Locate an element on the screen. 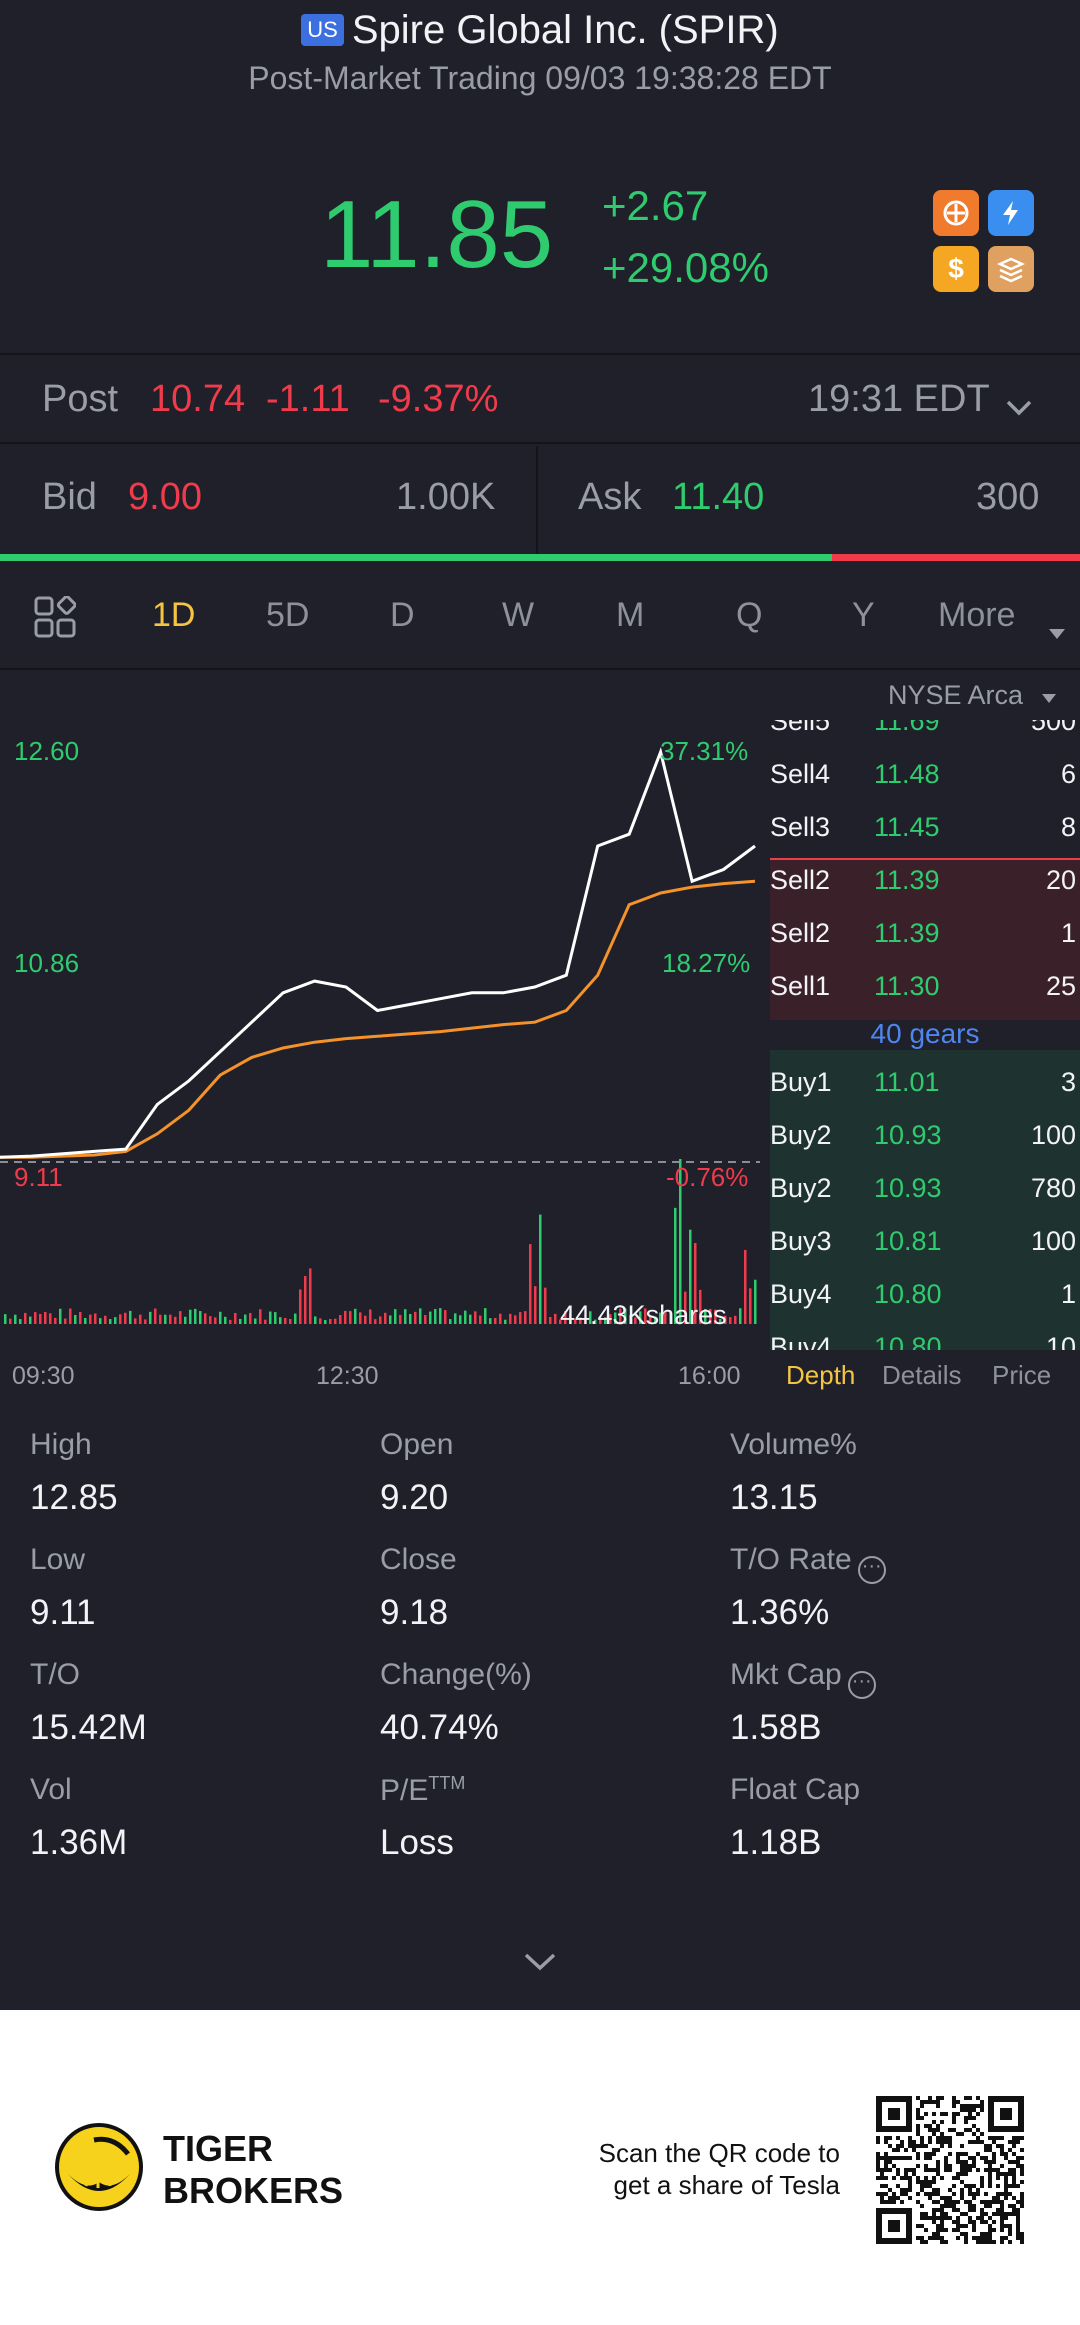  chevron-down-icon is located at coordinates (1019, 407).